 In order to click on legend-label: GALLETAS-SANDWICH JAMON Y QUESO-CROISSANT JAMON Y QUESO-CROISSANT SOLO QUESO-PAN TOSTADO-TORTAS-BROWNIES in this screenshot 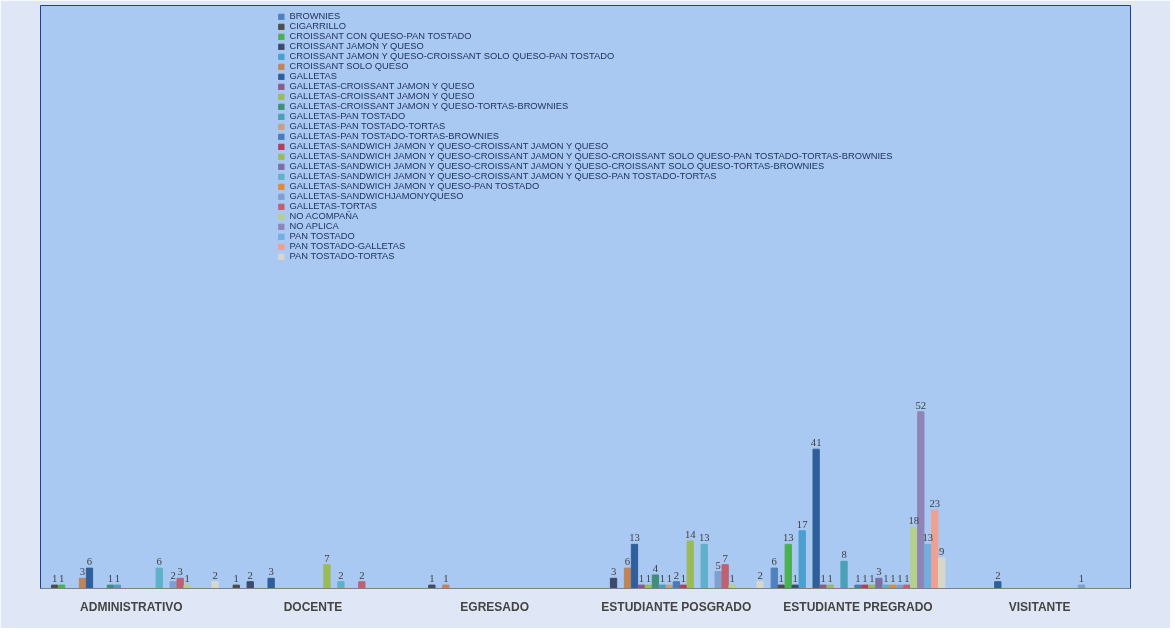, I will do `click(591, 156)`.